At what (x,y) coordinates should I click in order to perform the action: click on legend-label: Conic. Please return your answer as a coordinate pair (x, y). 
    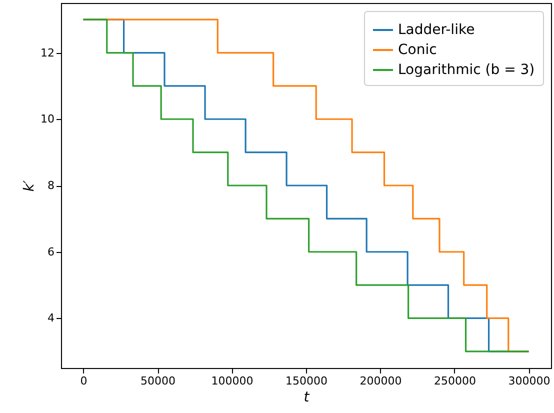
    Looking at the image, I should click on (417, 50).